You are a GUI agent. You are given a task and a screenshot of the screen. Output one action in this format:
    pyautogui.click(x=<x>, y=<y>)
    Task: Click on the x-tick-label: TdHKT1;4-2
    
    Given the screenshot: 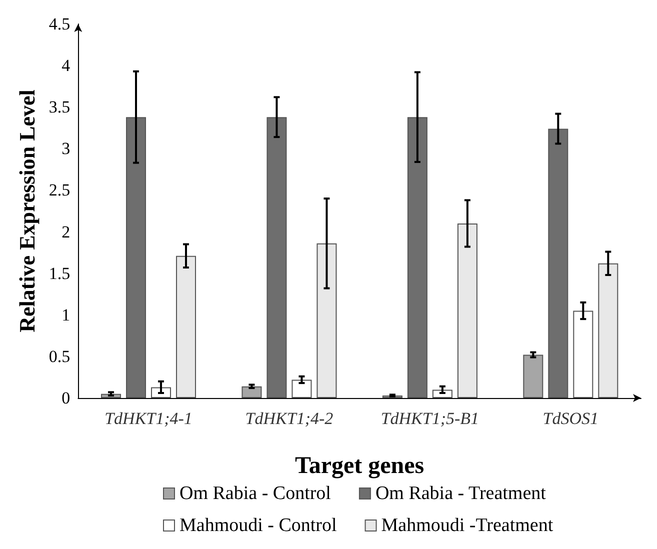 What is the action you would take?
    pyautogui.click(x=289, y=418)
    